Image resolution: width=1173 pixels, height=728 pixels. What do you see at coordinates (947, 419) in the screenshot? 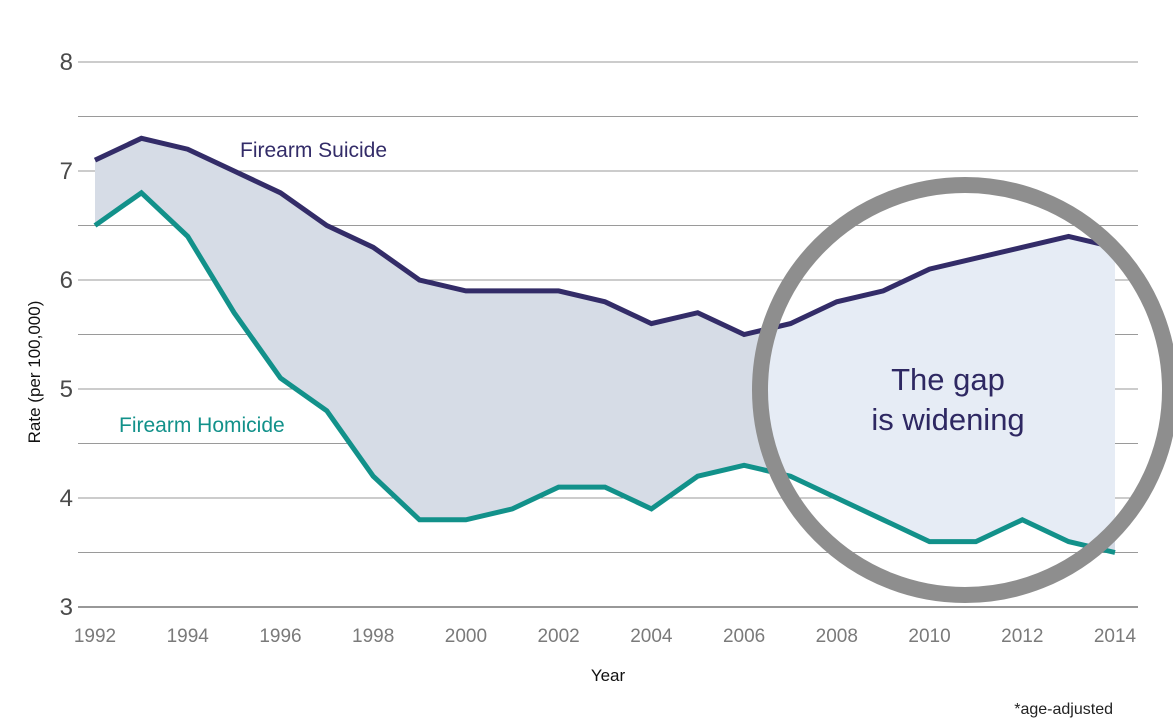
I see `callout-line-2: is widening` at bounding box center [947, 419].